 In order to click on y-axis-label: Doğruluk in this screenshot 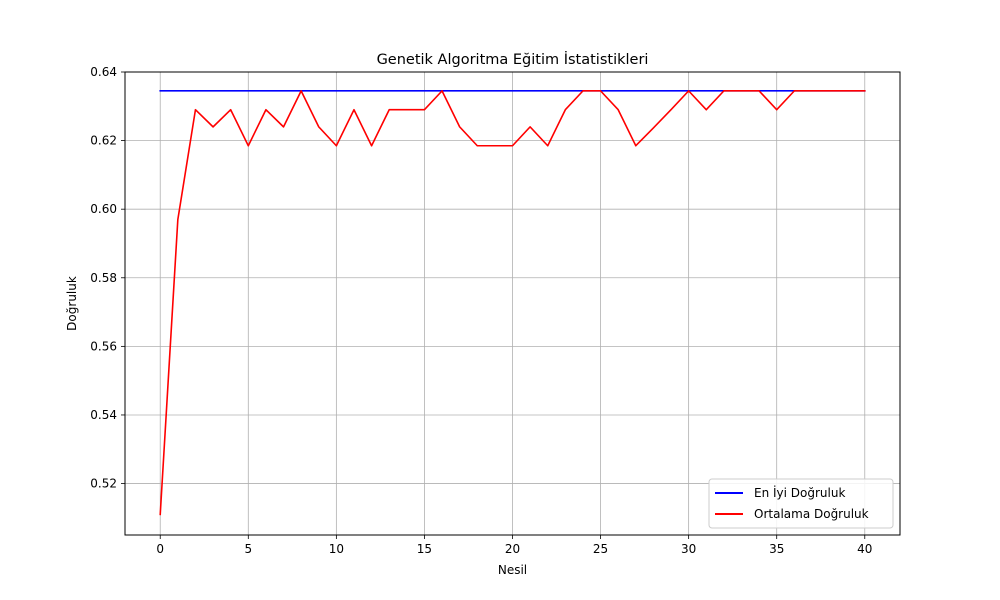, I will do `click(72, 303)`.